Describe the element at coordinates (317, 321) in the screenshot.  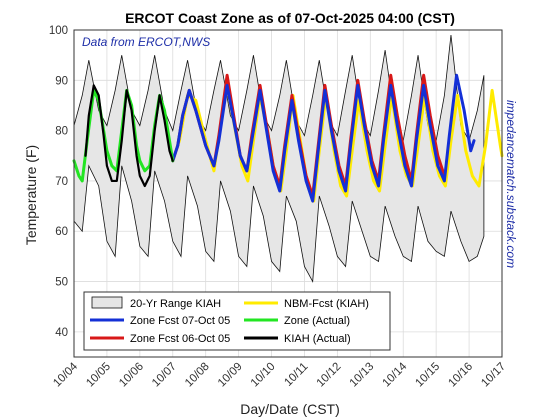
I see `legend-label: Zone (Actual)` at that location.